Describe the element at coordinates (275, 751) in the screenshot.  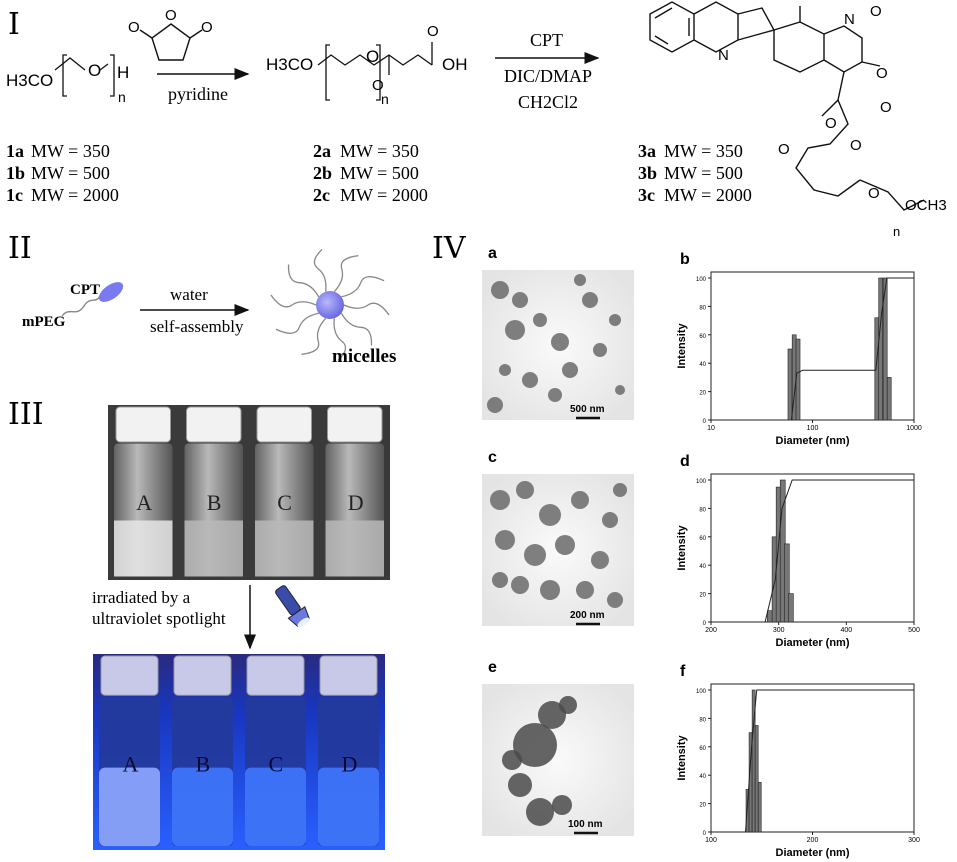
I see `vial-c: C` at that location.